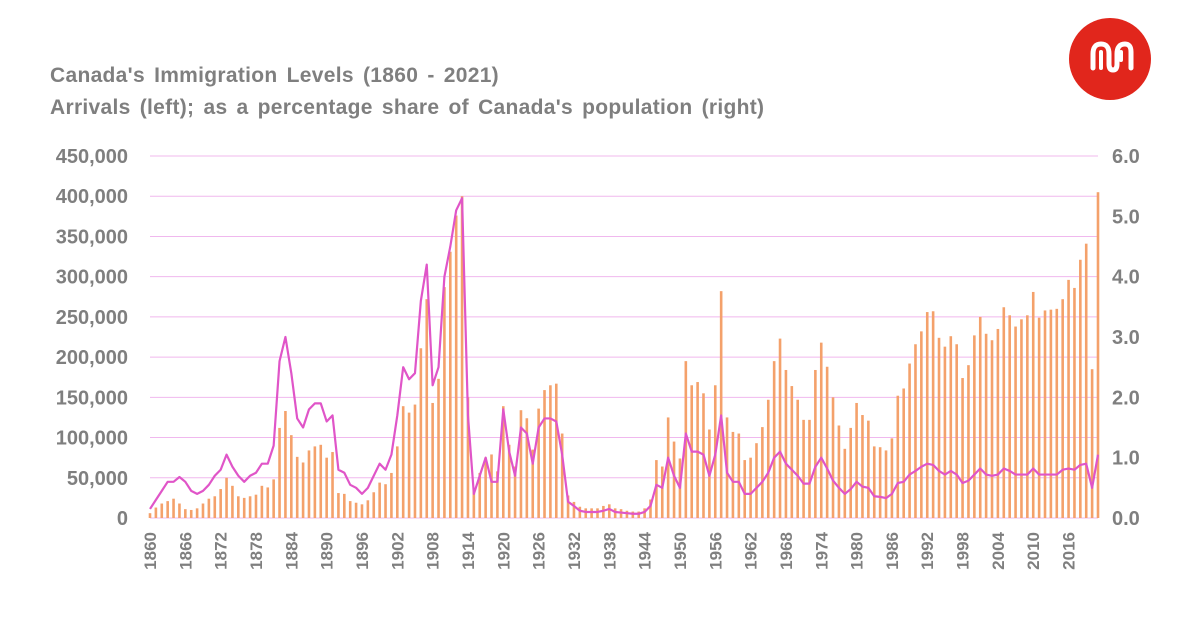 Image resolution: width=1200 pixels, height=628 pixels. Describe the element at coordinates (562, 475) in the screenshot. I see `bar-1930` at that location.